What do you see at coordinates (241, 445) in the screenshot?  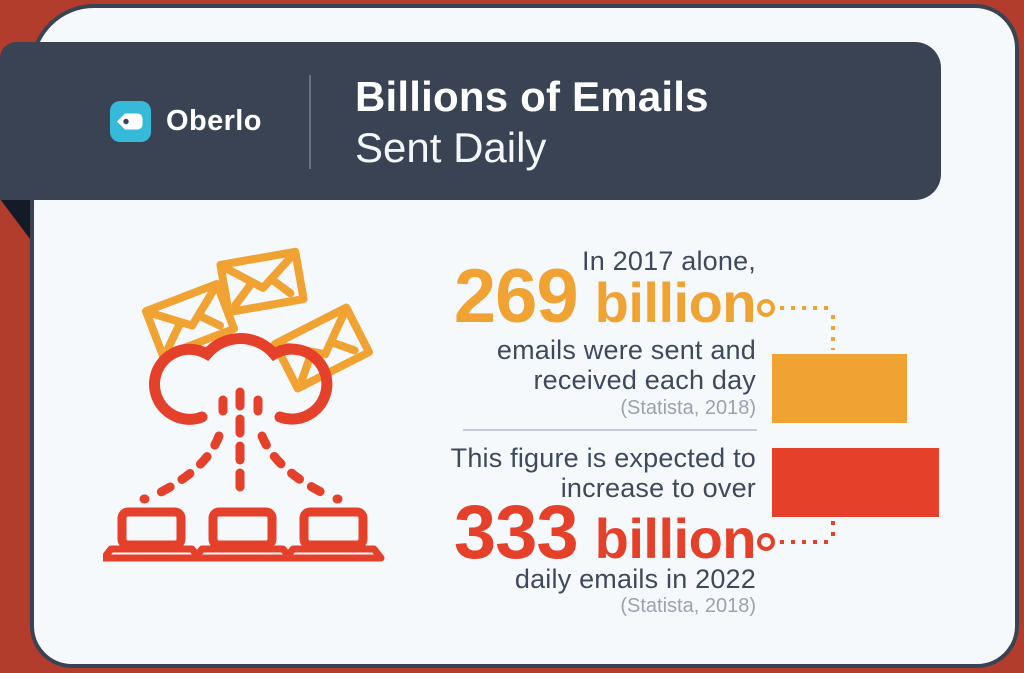 I see `email-stream-lines` at bounding box center [241, 445].